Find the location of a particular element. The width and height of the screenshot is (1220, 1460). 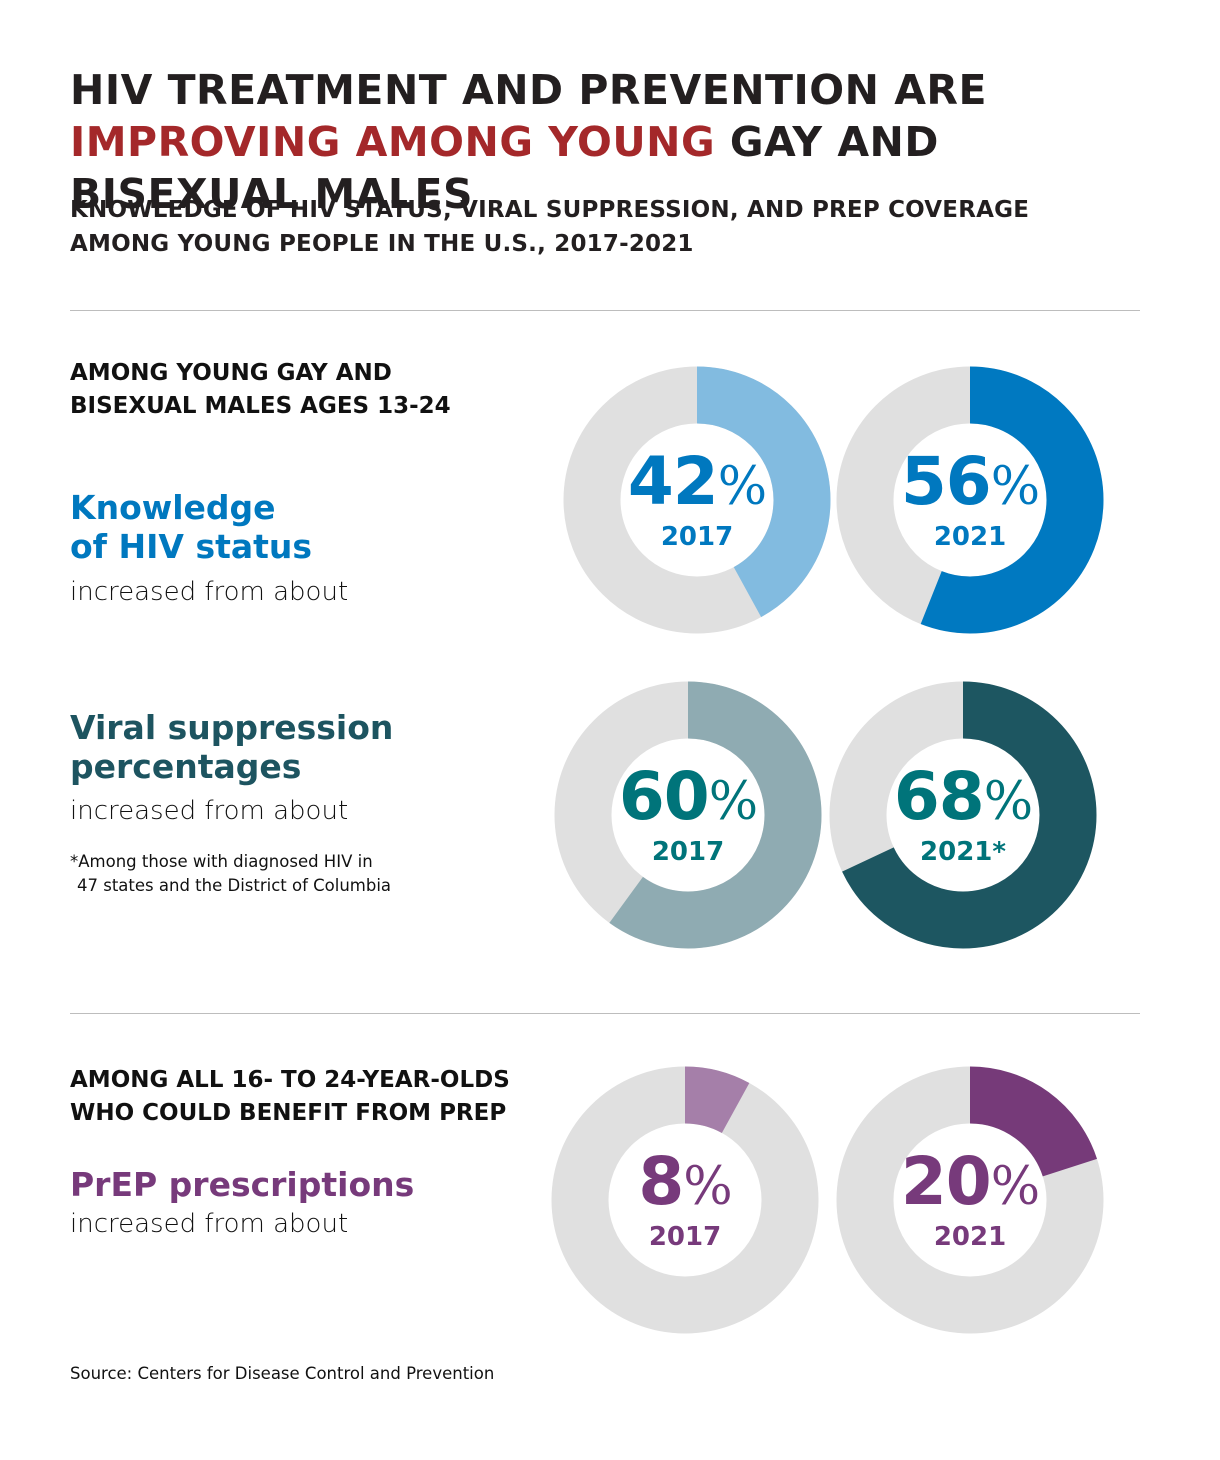

footnote-line: *Among those with diagnosed HIV in is located at coordinates (221, 861).